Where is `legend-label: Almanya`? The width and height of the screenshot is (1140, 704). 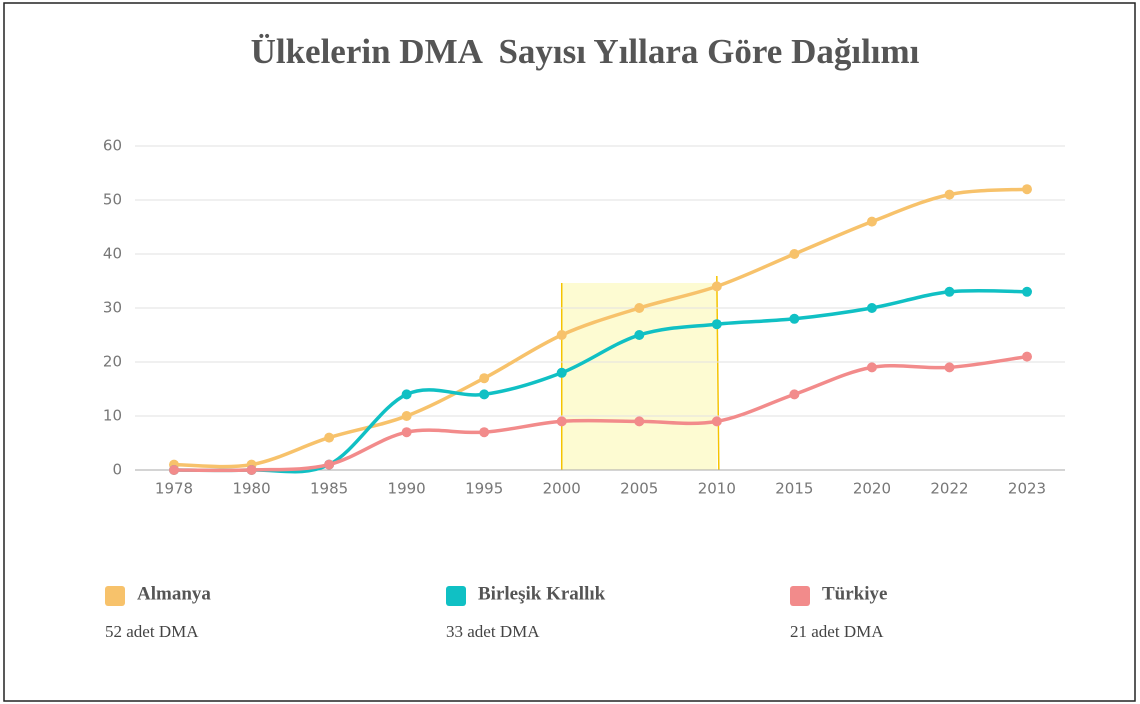
legend-label: Almanya is located at coordinates (174, 593).